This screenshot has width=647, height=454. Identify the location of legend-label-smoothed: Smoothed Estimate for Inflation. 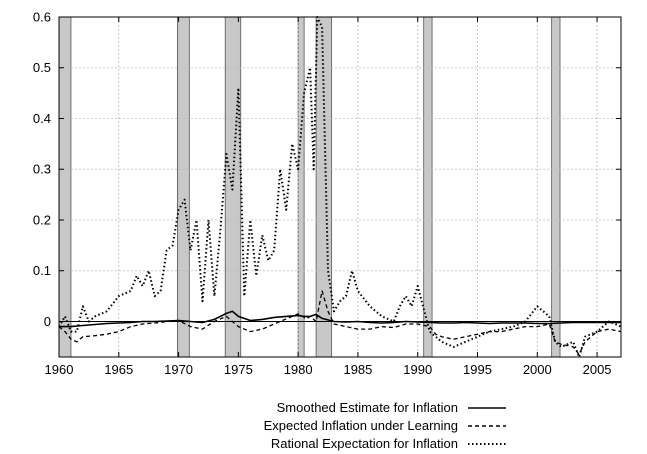
(367, 407).